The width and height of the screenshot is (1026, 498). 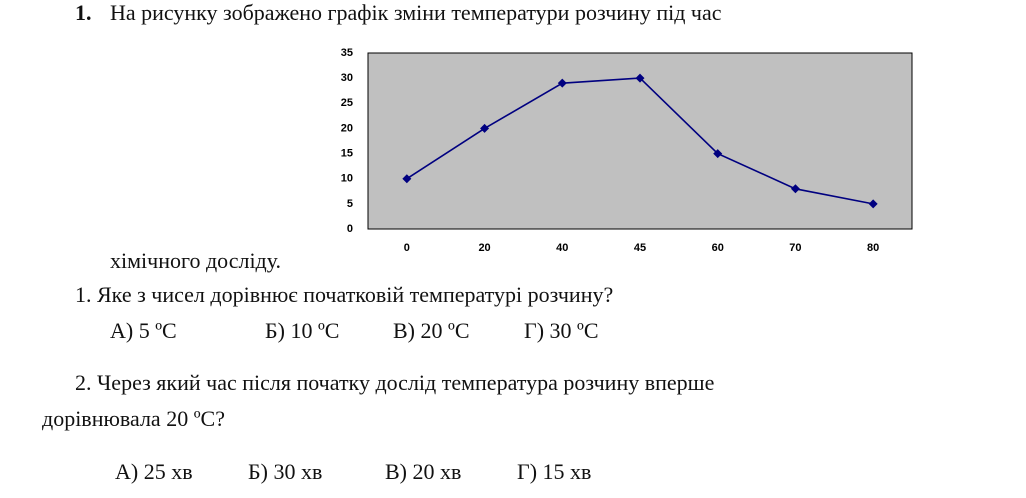 I want to click on option: Г) 30 ºС, so click(x=561, y=330).